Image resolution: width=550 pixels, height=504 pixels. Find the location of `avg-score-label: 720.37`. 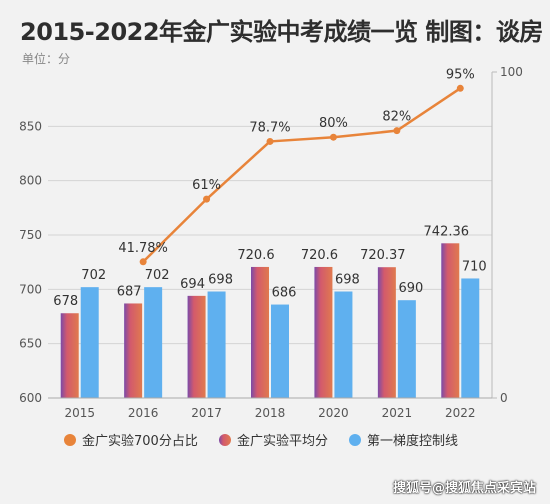

avg-score-label: 720.37 is located at coordinates (383, 255).